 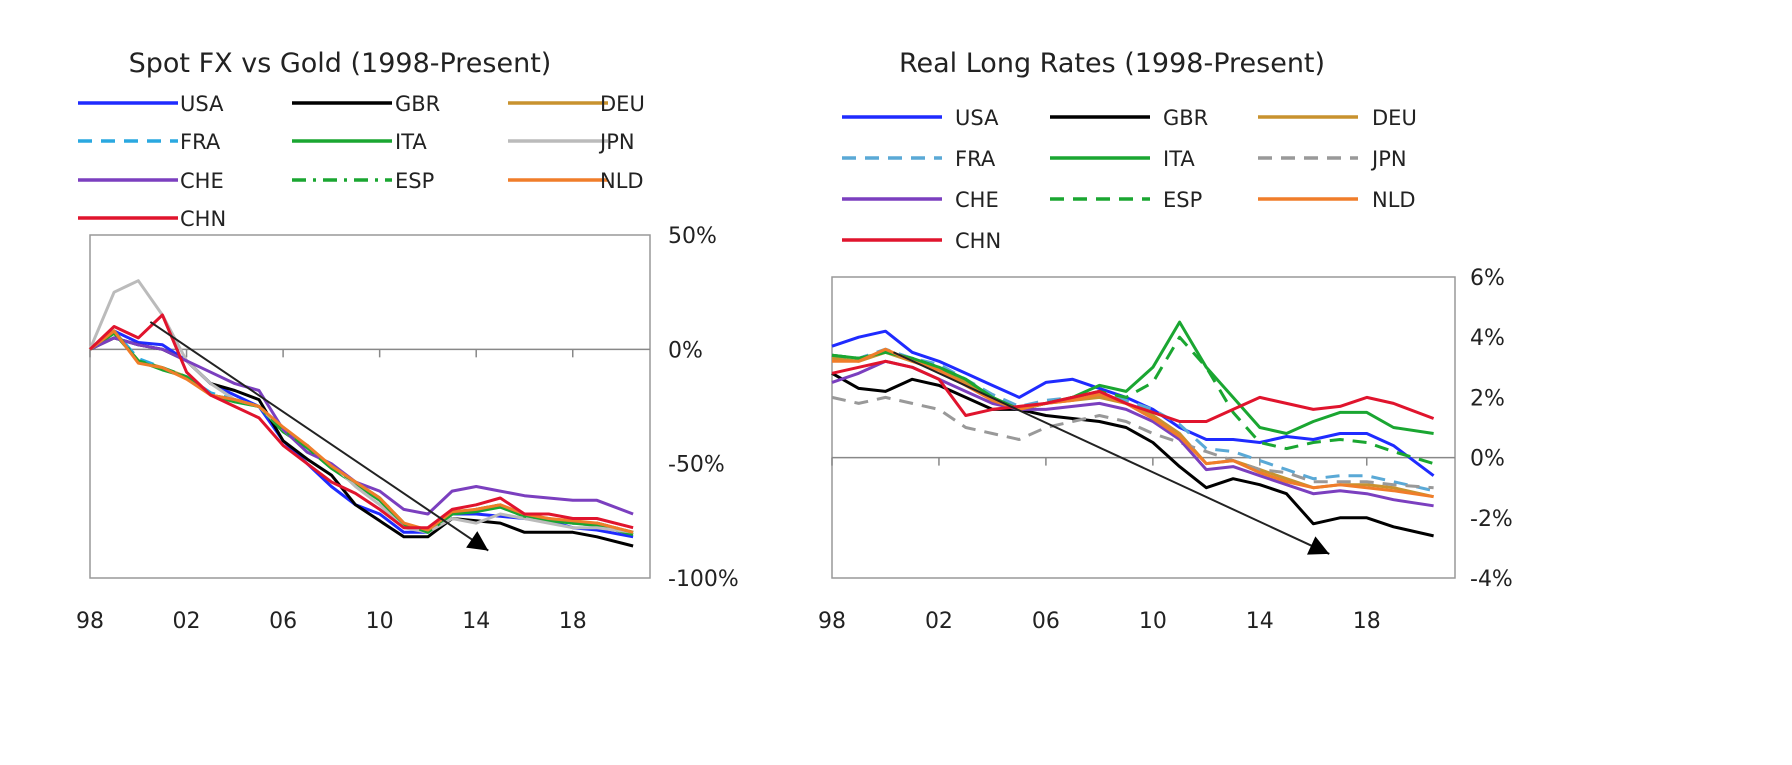 I want to click on y-tick-label: 2%, so click(x=1487, y=398).